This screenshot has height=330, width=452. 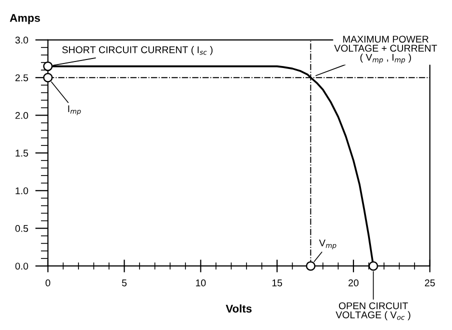 I want to click on x-axis-title: Volts, so click(x=239, y=308).